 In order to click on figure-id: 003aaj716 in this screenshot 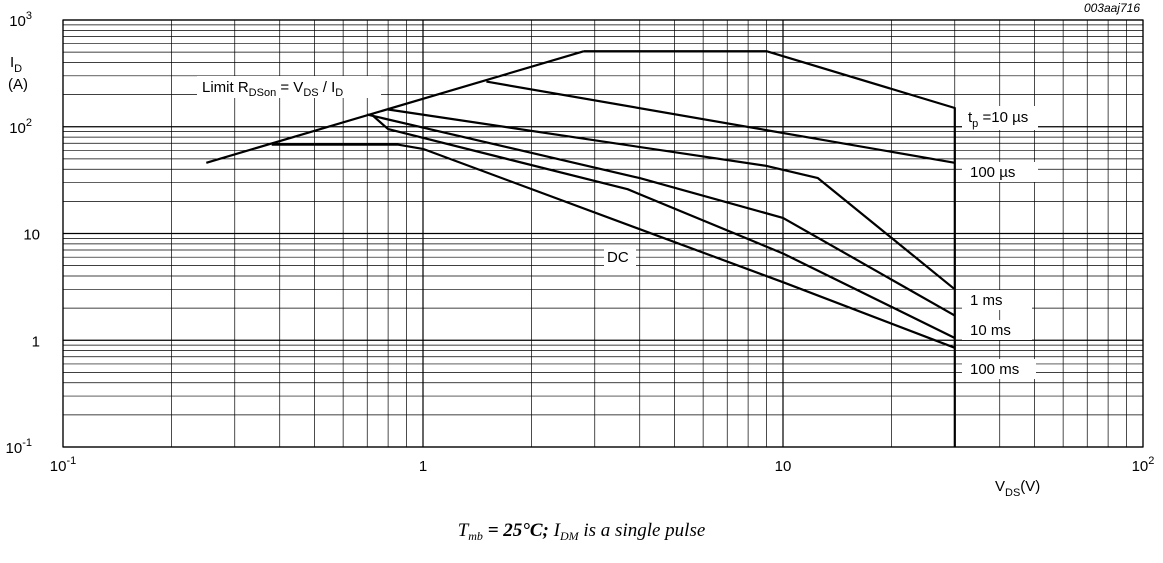, I will do `click(1112, 8)`.